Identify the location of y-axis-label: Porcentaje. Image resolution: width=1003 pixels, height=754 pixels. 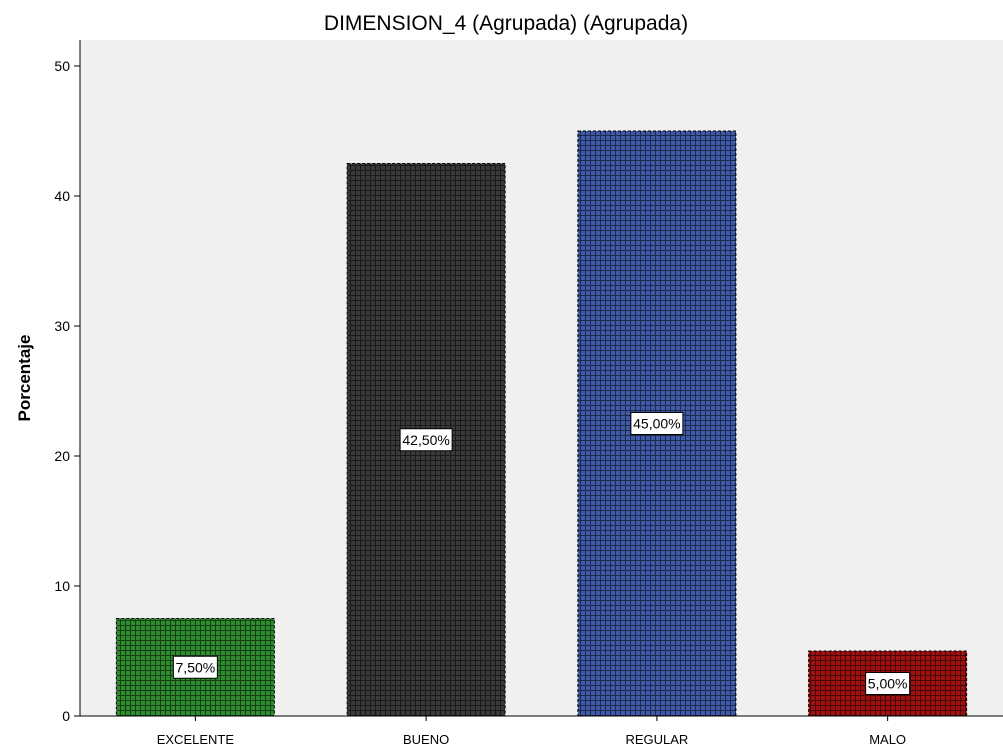
(24, 378).